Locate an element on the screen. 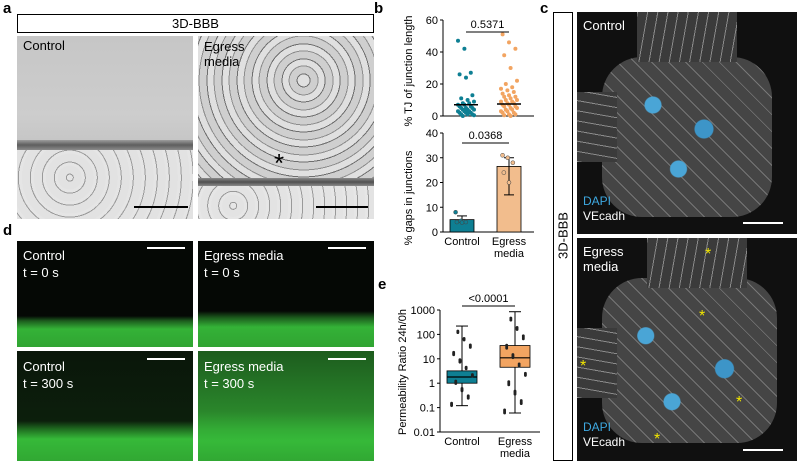  panel-d-tile-control-0: Control t = 0 s is located at coordinates (105, 294).